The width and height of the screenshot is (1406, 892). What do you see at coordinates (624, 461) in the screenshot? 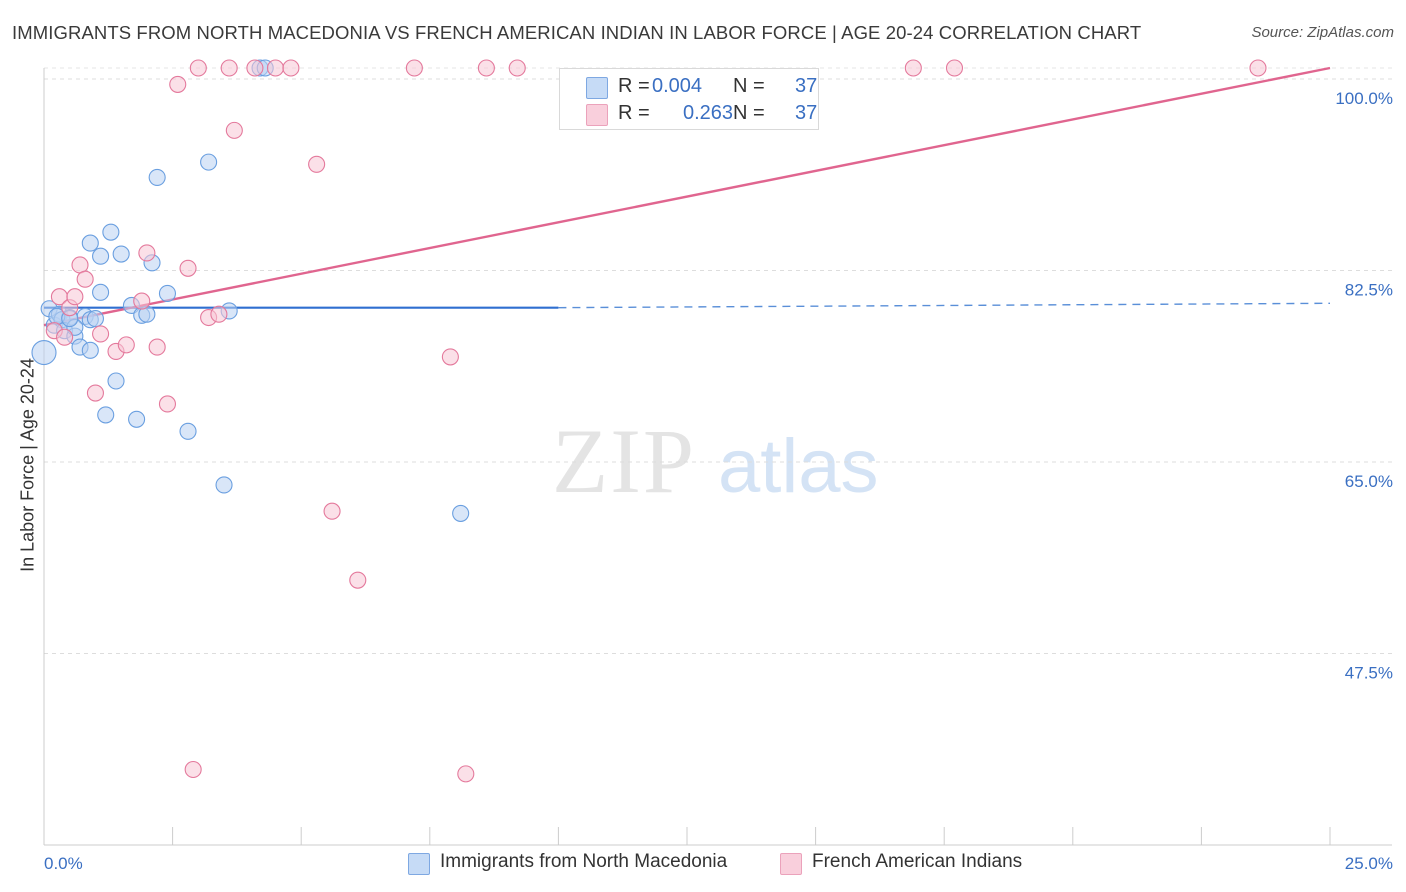
I see `watermark-zip: ZIP` at bounding box center [624, 461].